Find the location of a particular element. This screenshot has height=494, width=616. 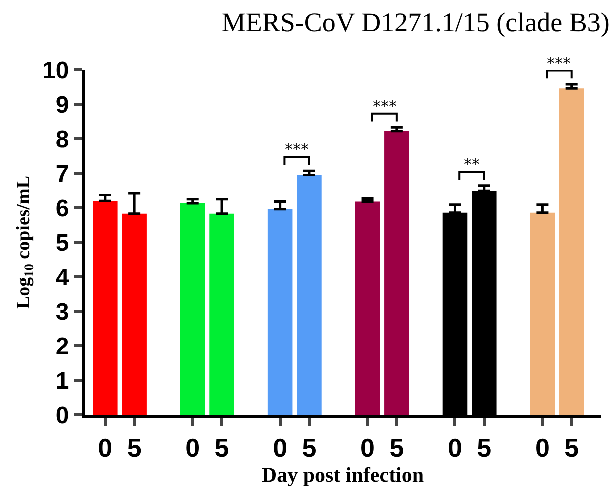

y-tick-label: 8 is located at coordinates (63, 140).